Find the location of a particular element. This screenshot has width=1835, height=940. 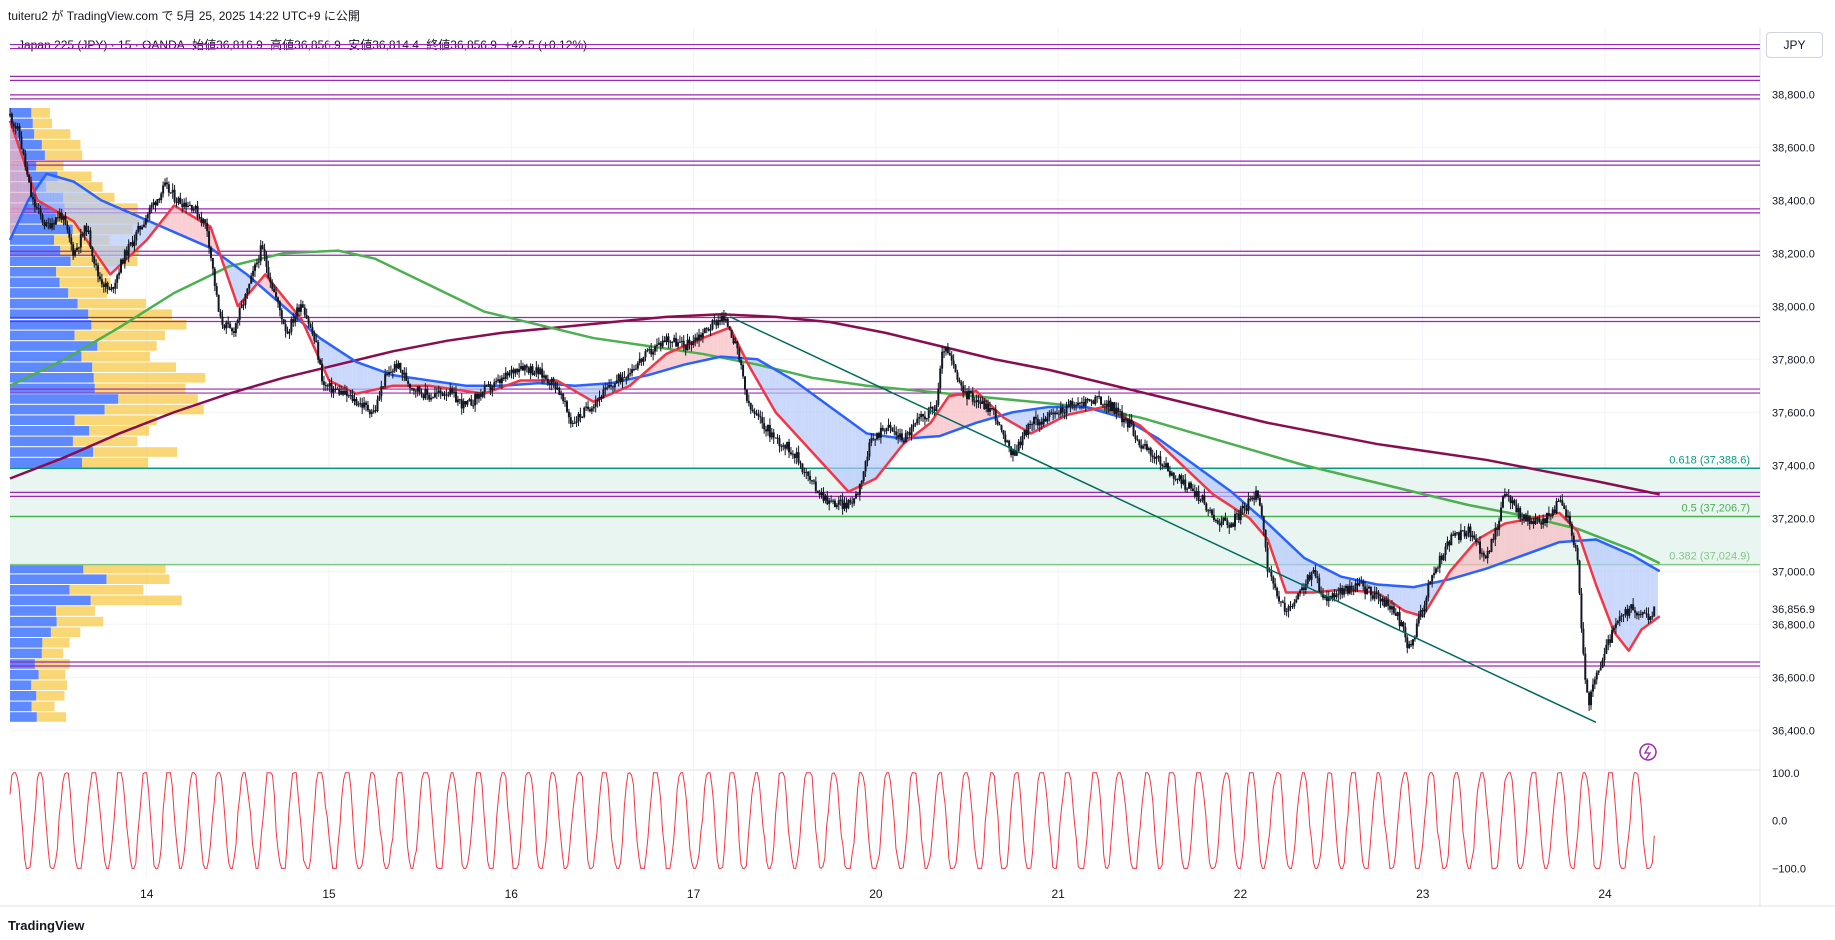

tradingview-logo: TradingView is located at coordinates (46, 925).